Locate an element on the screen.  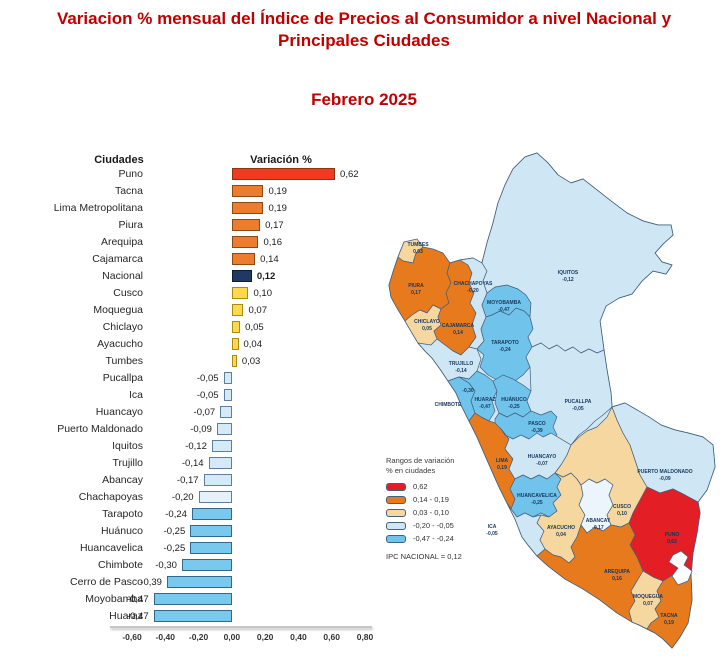
city-label: Lima Metropolitana is located at coordinates (98, 208).